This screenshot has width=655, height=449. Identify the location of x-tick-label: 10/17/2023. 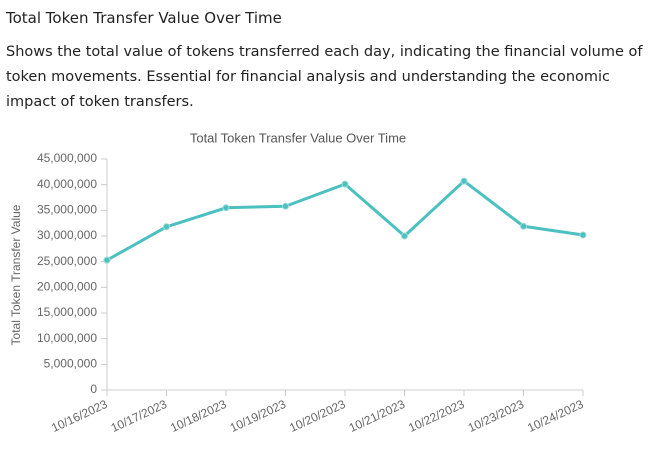
(139, 416).